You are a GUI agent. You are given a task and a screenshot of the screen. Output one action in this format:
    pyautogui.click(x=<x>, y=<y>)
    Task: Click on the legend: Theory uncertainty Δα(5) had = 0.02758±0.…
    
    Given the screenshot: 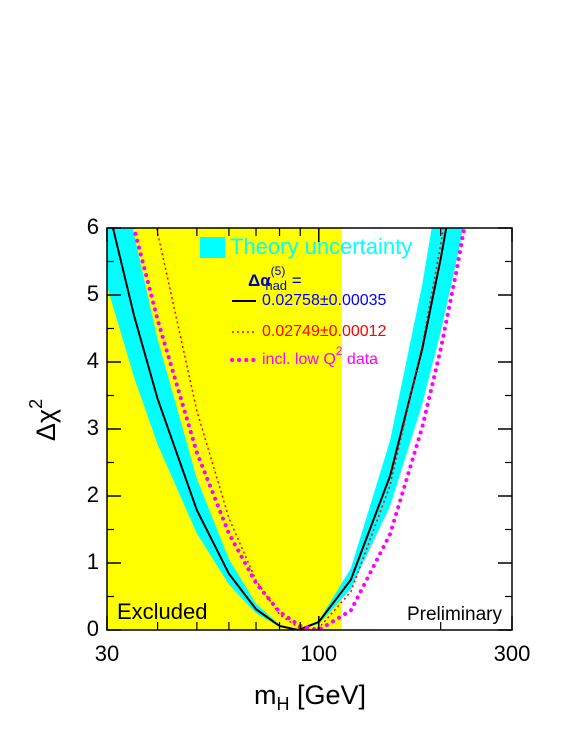 What is the action you would take?
    pyautogui.click(x=306, y=301)
    